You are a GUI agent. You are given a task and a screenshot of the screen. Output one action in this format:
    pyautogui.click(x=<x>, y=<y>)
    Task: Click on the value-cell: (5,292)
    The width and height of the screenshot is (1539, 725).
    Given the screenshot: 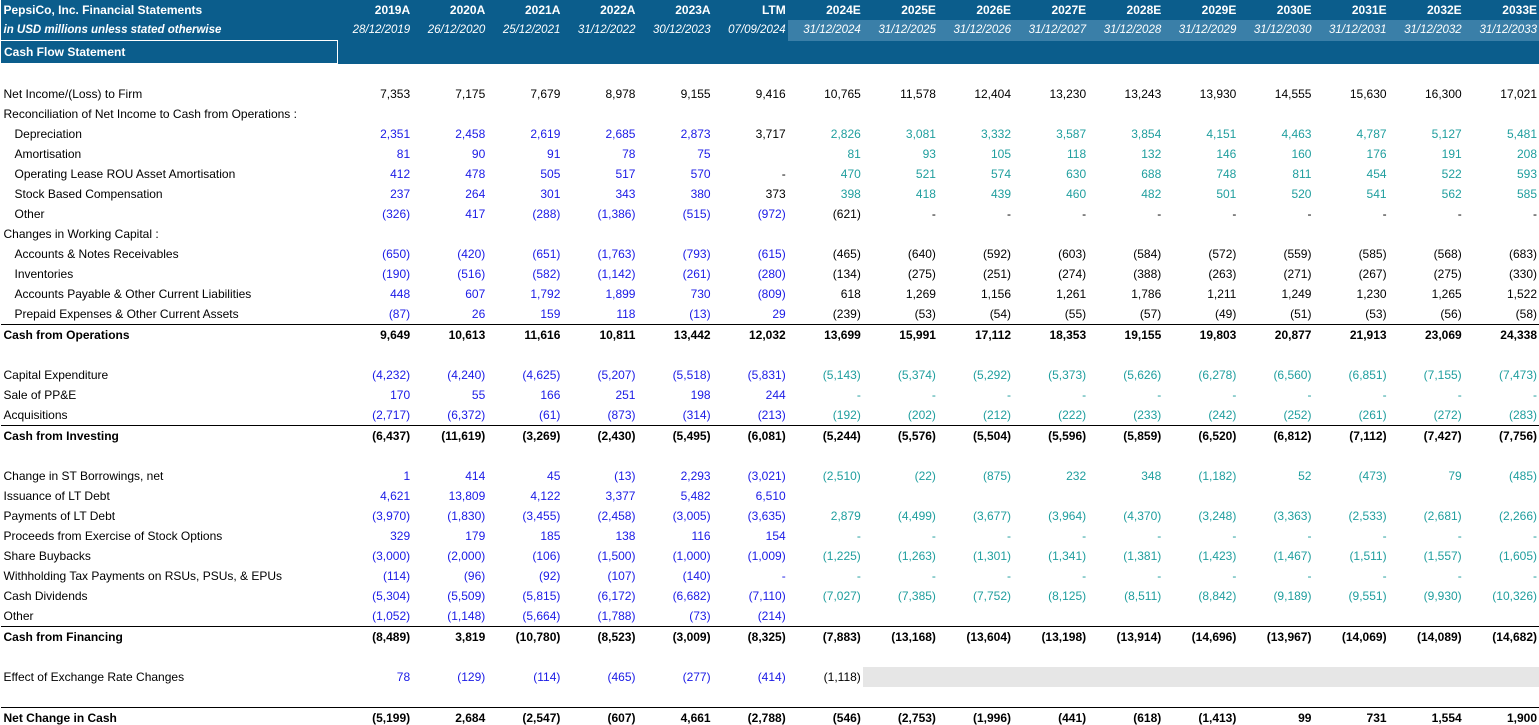 What is the action you would take?
    pyautogui.click(x=992, y=375)
    